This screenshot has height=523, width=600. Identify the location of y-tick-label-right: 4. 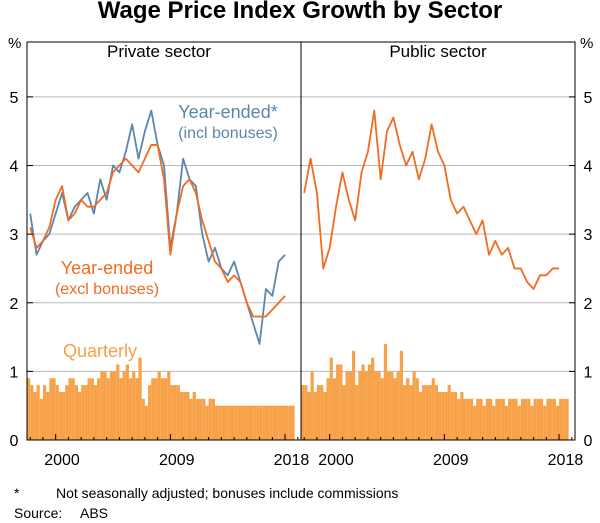
(588, 167).